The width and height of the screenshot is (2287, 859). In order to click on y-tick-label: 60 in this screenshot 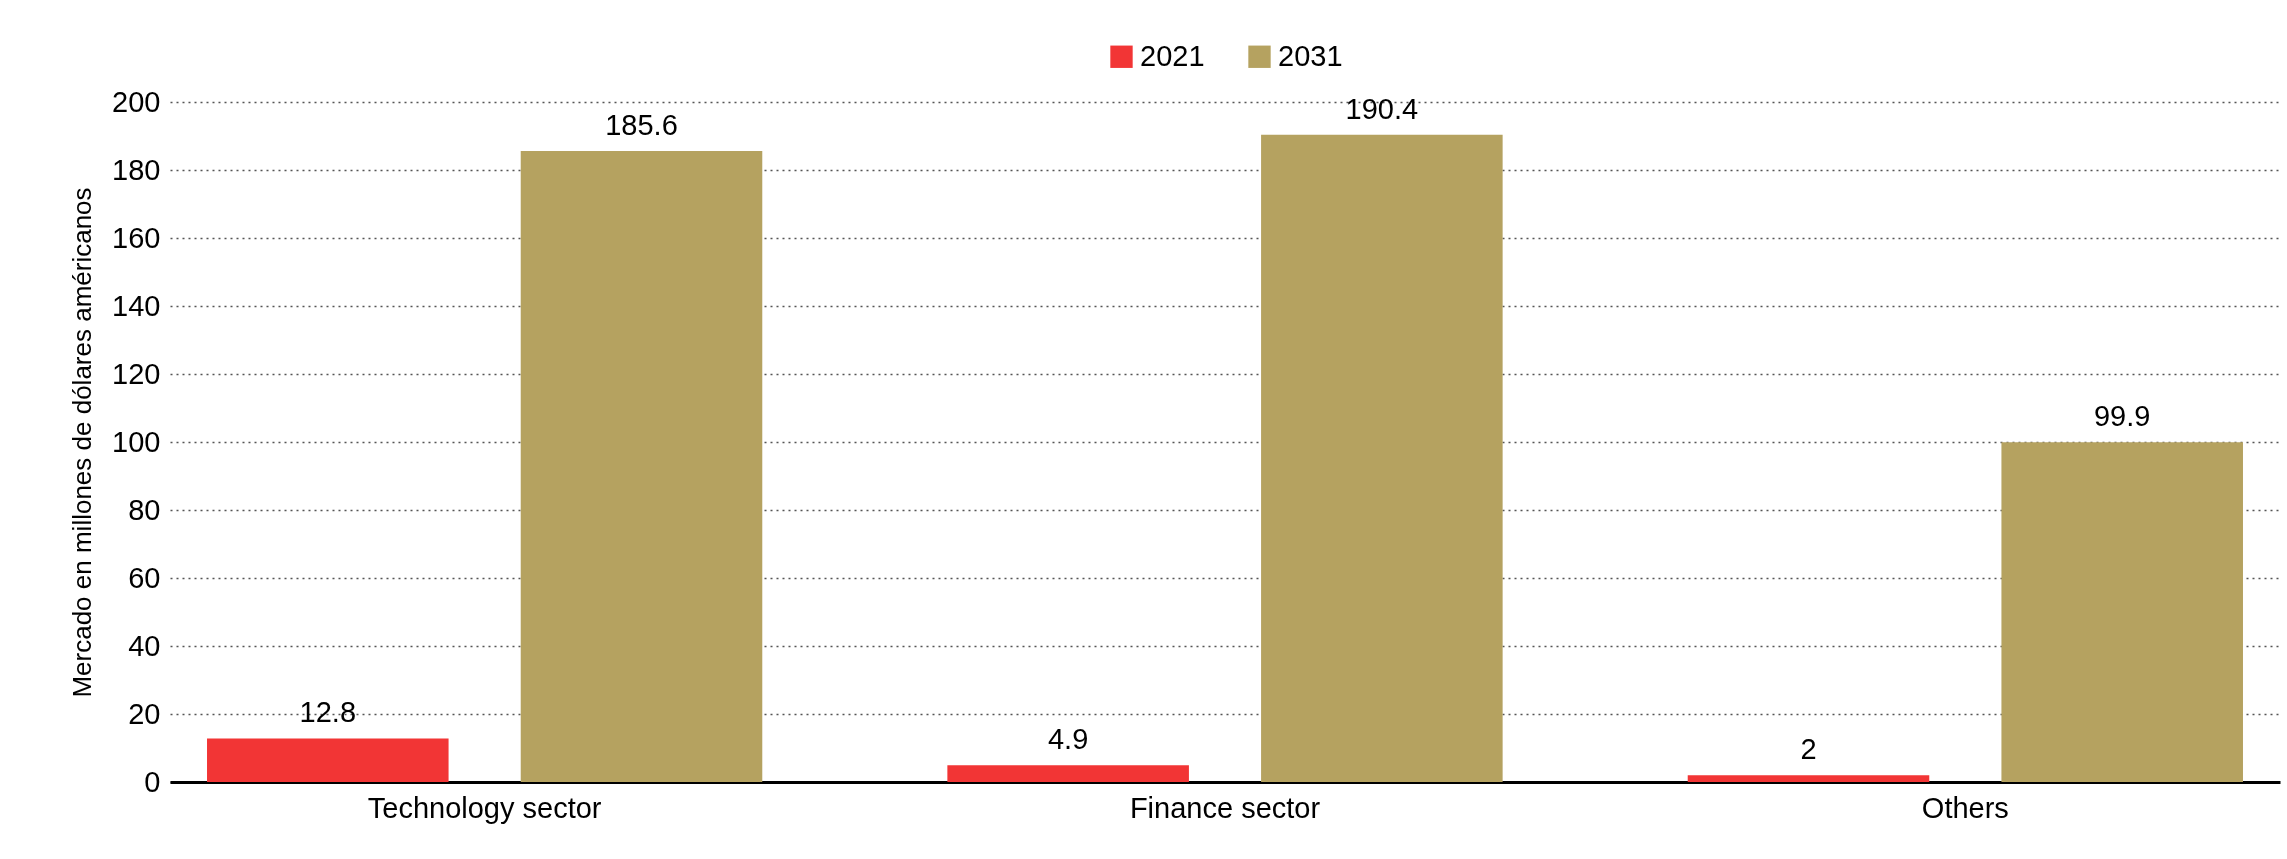, I will do `click(144, 577)`.